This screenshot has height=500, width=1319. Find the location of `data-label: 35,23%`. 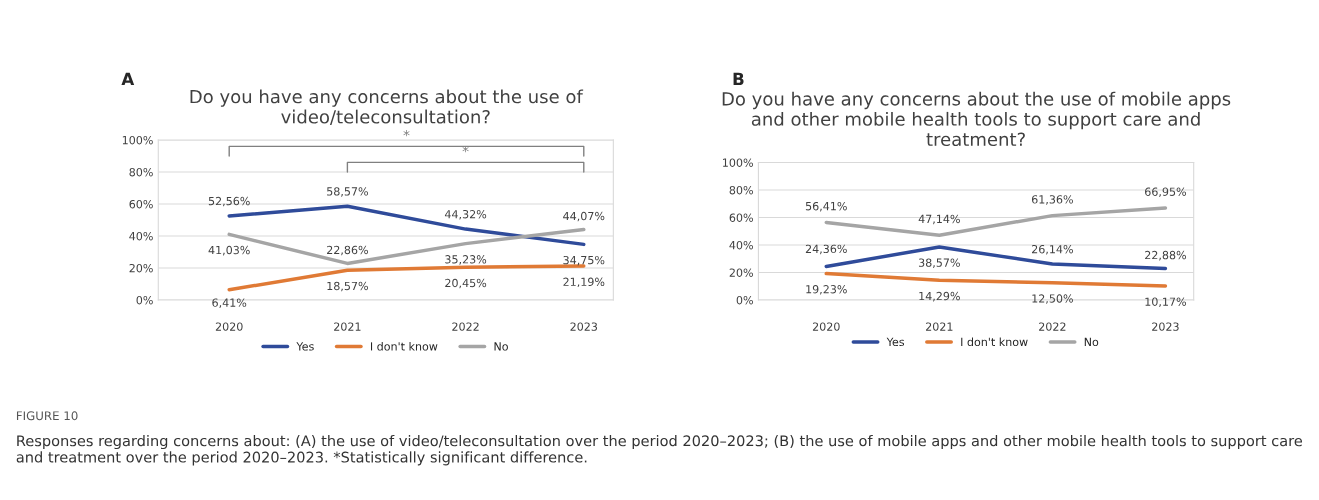

data-label: 35,23% is located at coordinates (466, 260).